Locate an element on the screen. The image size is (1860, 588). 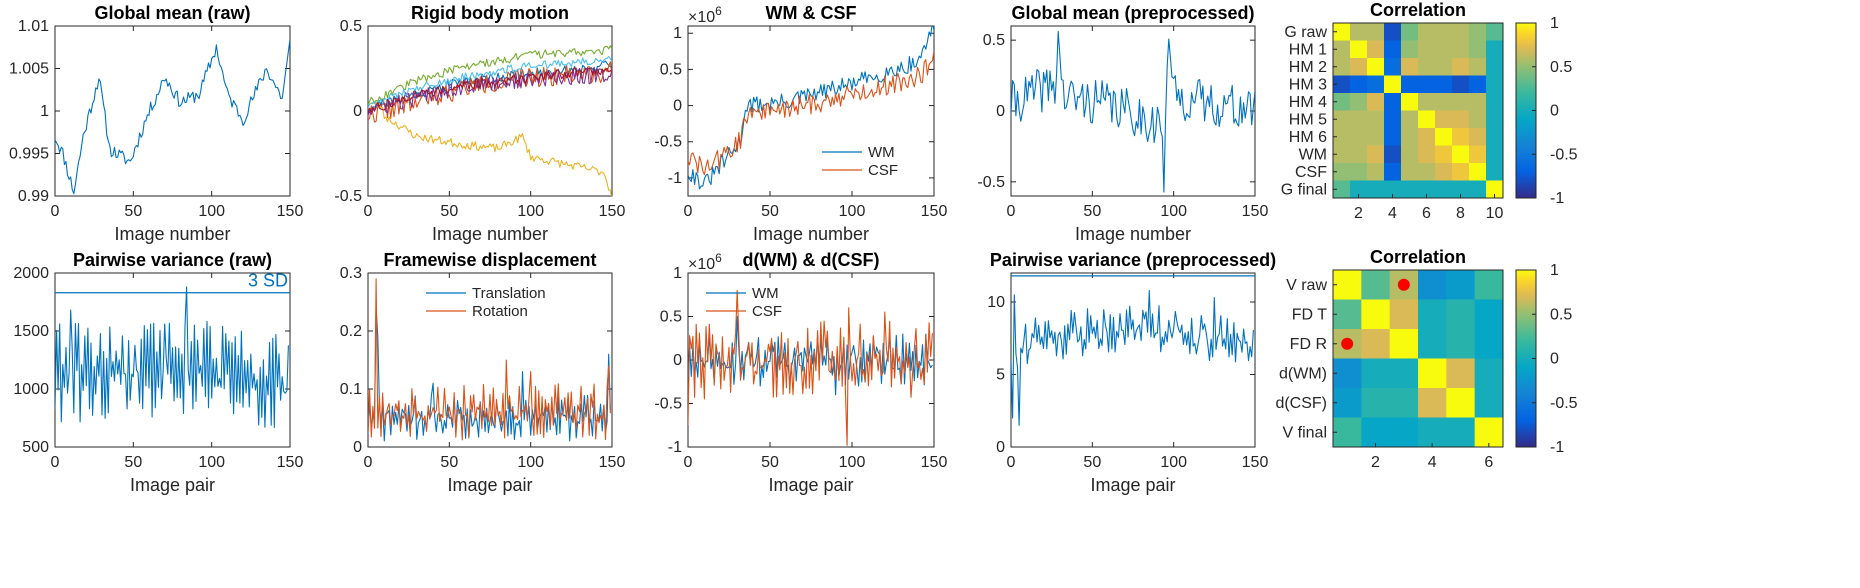
row-label: FD R is located at coordinates (1308, 344).